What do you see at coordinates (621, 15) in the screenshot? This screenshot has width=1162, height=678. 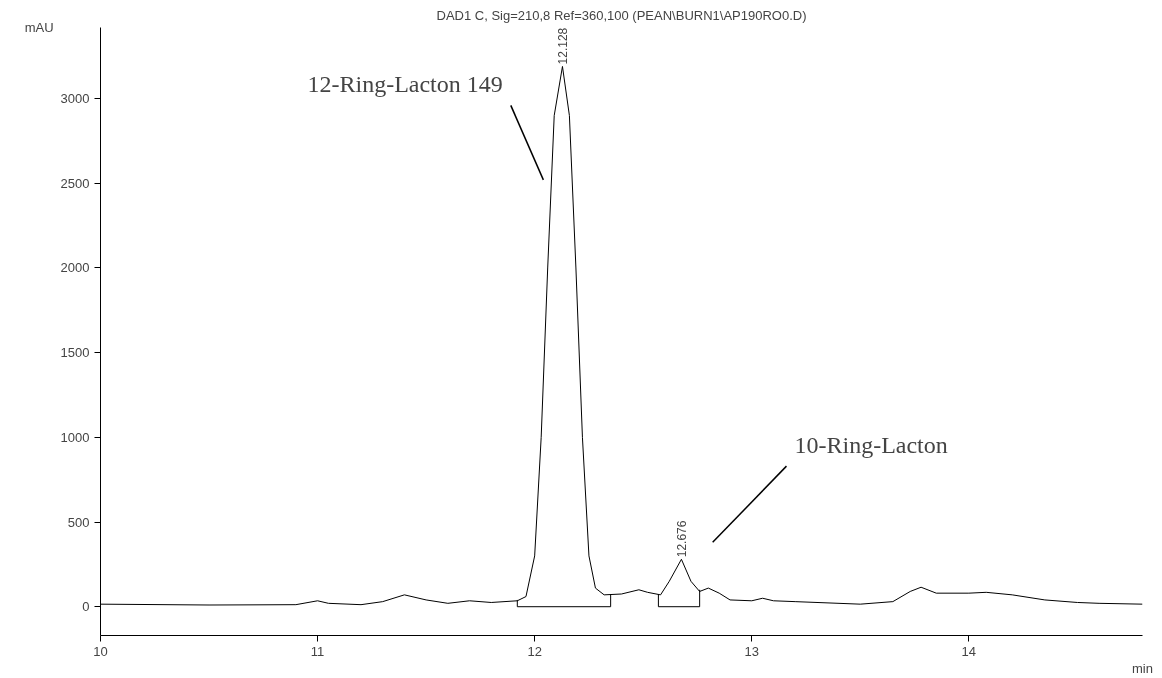 I see `chart-title: DAD1 C, Sig=210,8 Ref=360,100 (PEAN\BURN1\AP190RO0.D)` at bounding box center [621, 15].